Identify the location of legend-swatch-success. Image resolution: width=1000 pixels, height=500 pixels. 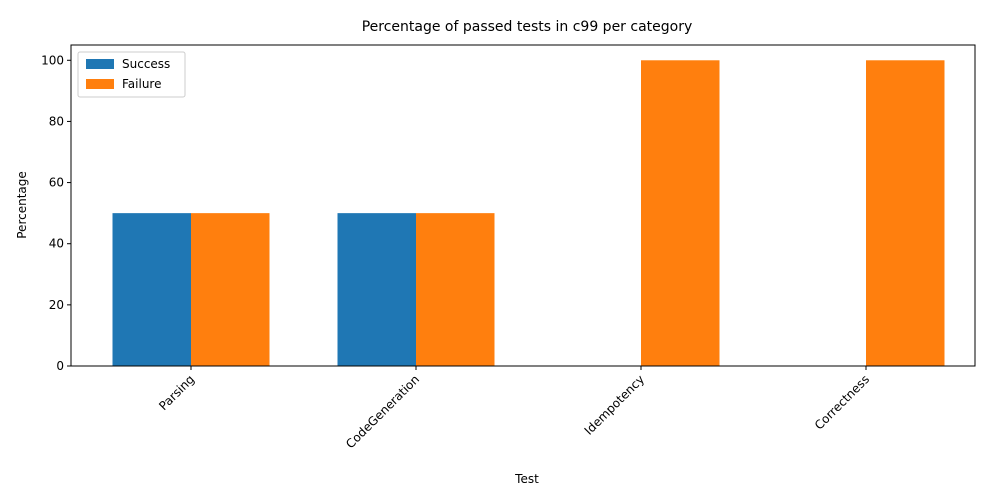
(100, 64).